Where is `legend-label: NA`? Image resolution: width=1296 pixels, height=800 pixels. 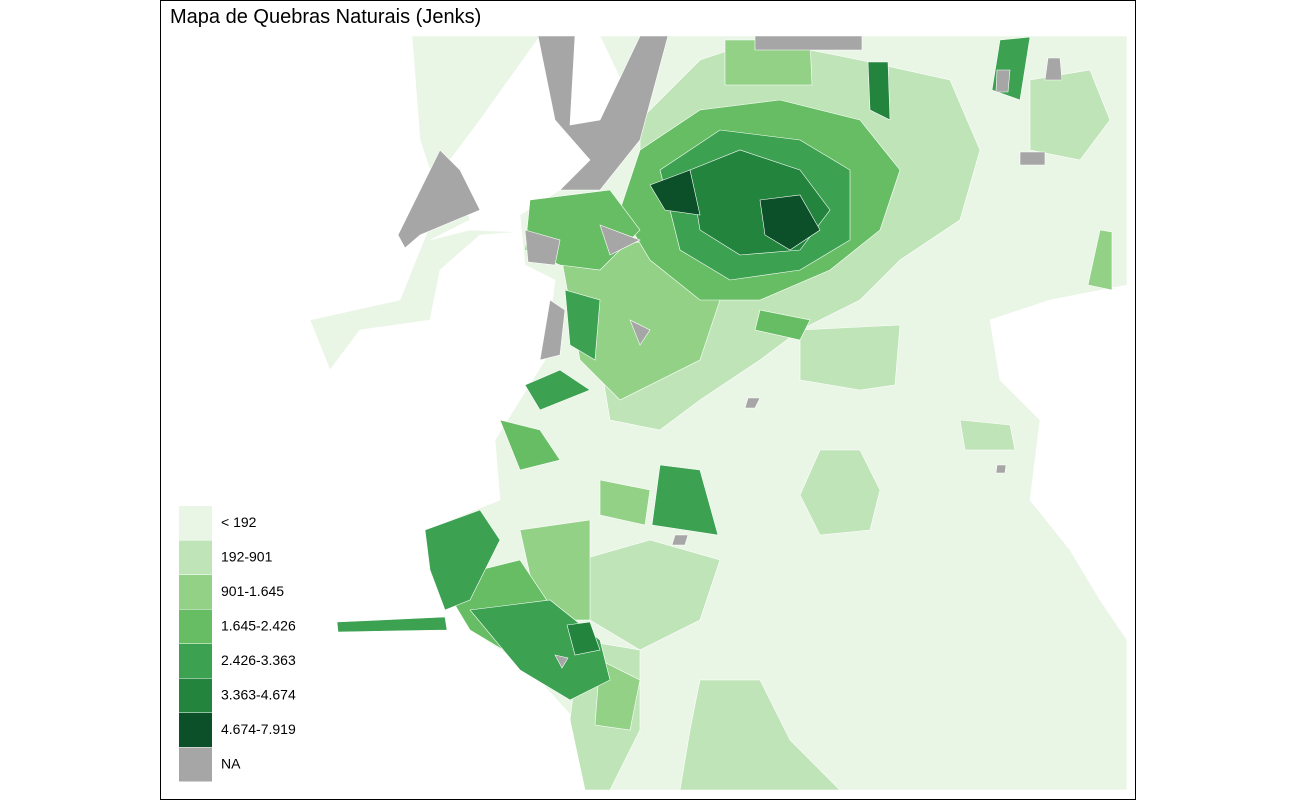 legend-label: NA is located at coordinates (231, 763).